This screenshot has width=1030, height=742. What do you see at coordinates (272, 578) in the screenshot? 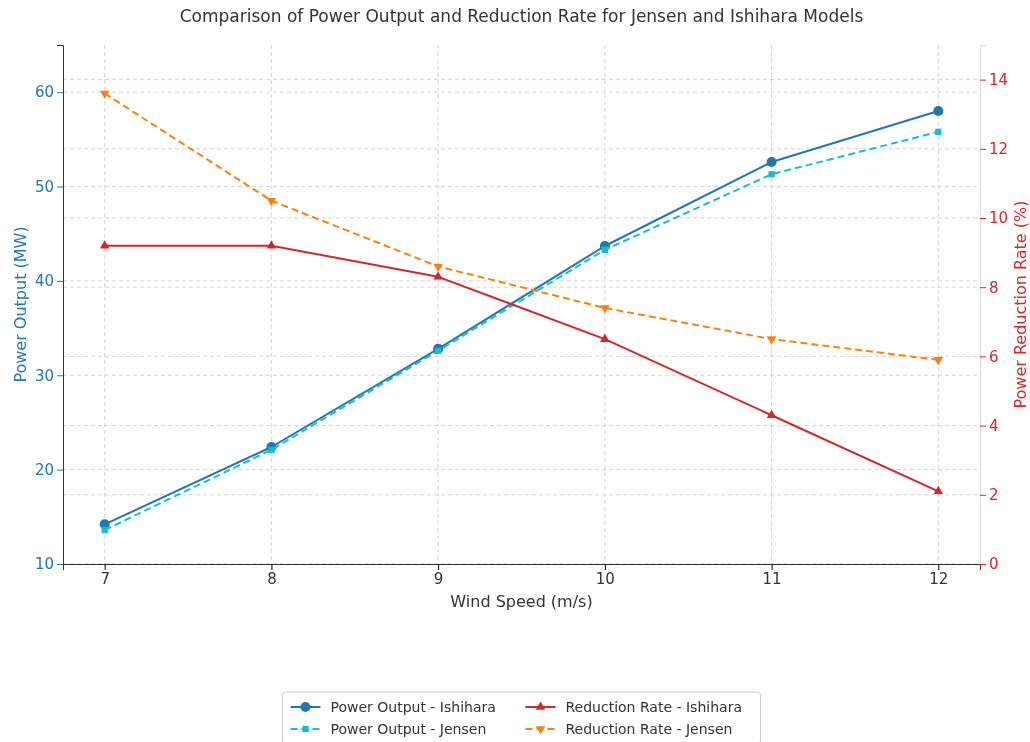
I see `x-tick-label: 8` at bounding box center [272, 578].